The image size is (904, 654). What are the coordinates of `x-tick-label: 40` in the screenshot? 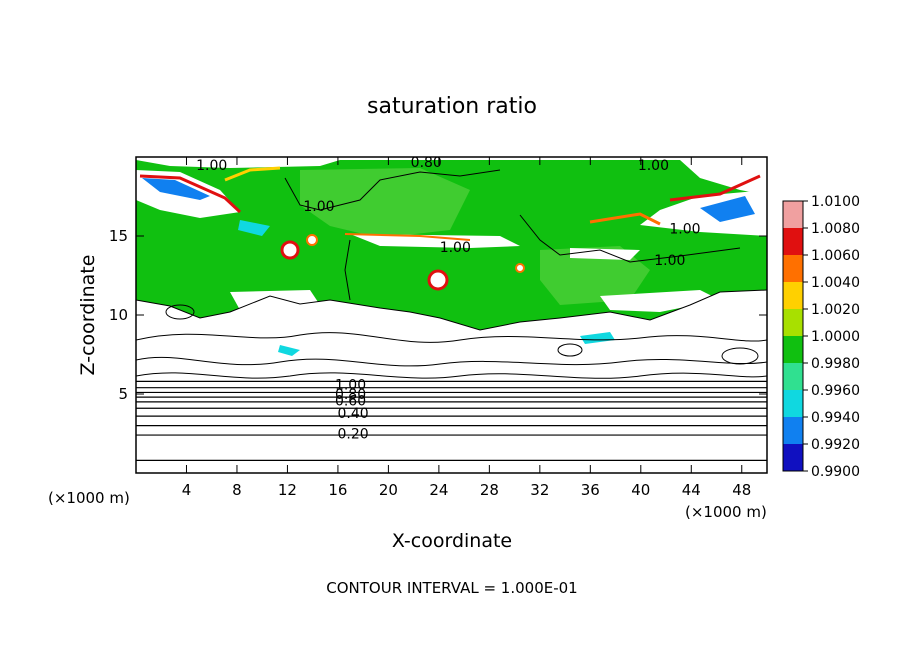 It's located at (640, 490).